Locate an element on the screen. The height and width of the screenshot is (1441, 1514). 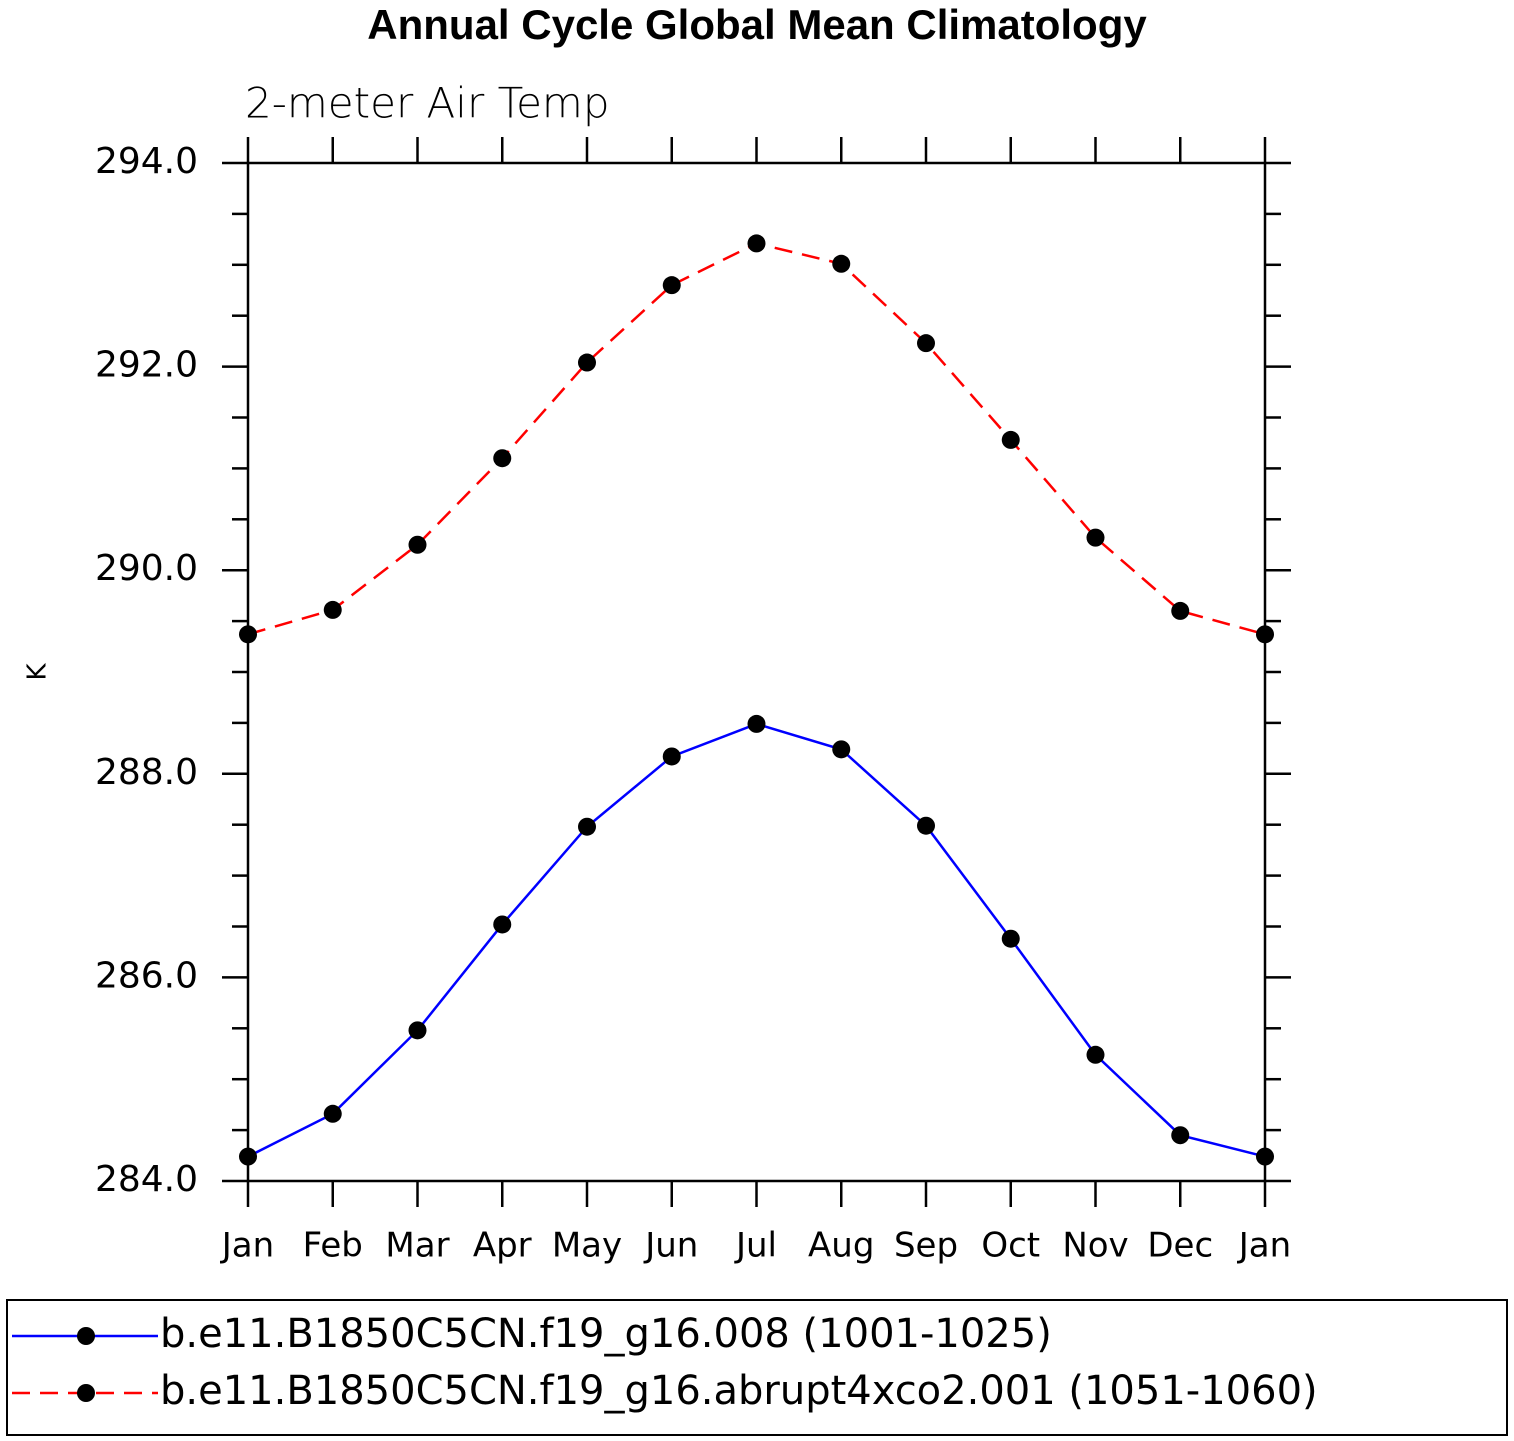
chart-subtitle: 2-meter Air Temp is located at coordinates (427, 103).